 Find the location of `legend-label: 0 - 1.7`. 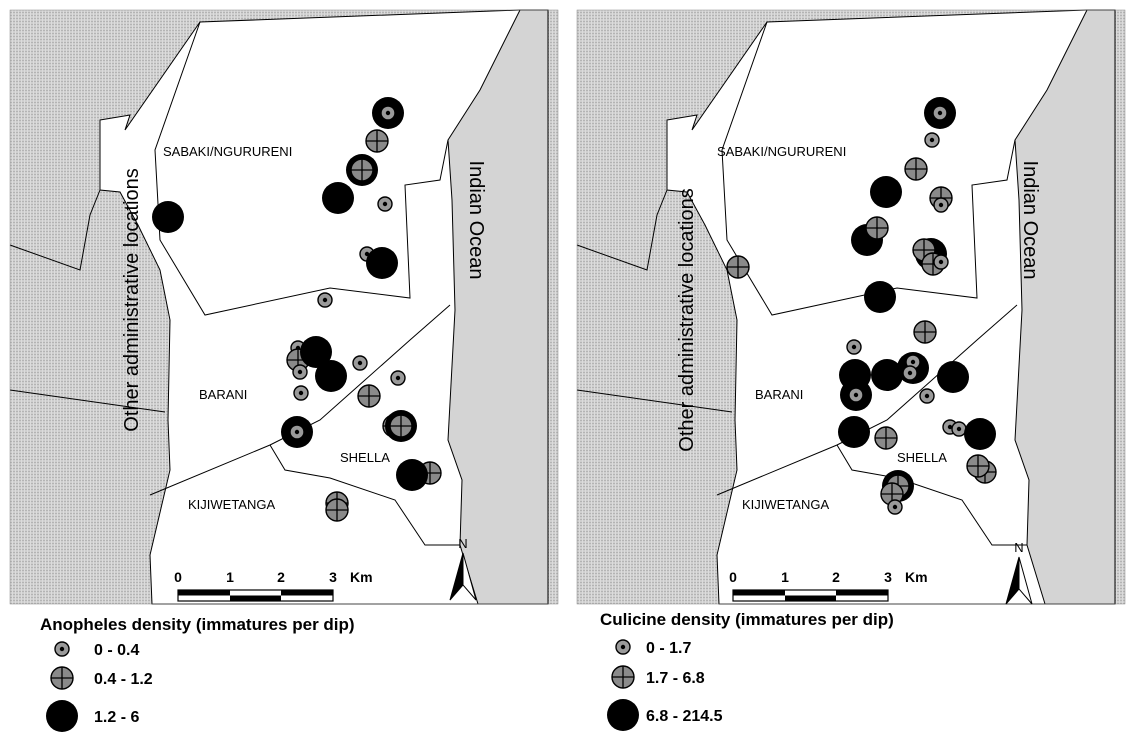

legend-label: 0 - 1.7 is located at coordinates (668, 648).